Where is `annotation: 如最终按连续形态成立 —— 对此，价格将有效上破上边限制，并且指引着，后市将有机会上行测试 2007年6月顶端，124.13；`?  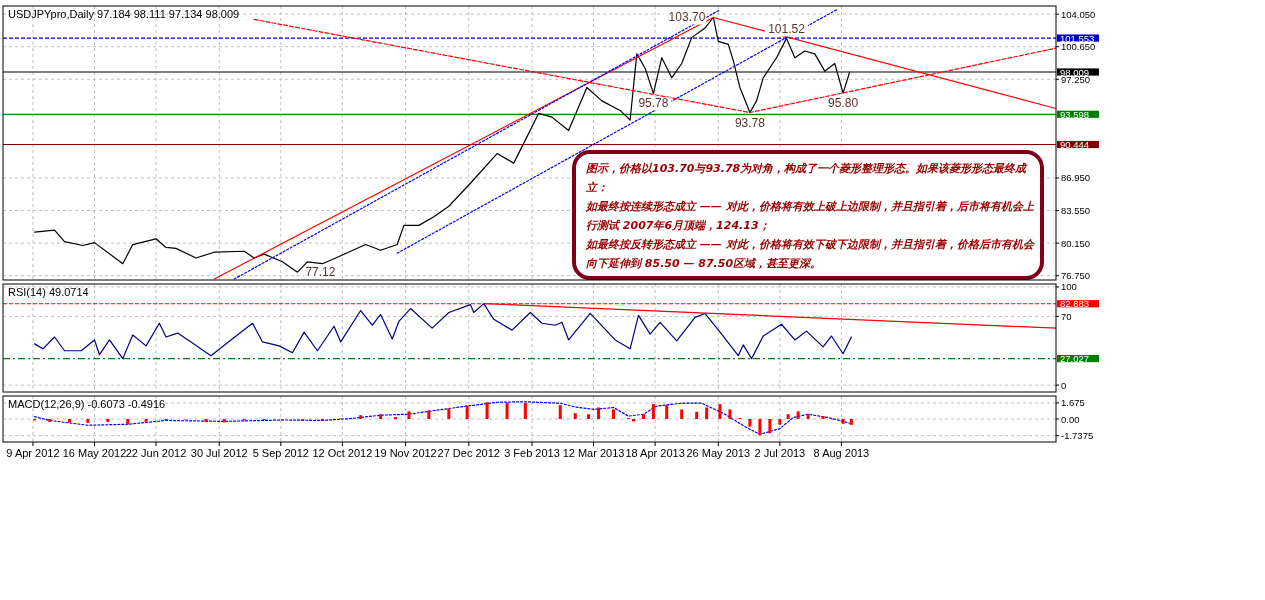
annotation: 如最终按连续形态成立 —— 对此，价格将有效上破上边限制，并且指引着，后市将有机会上行测试 2007年6月顶端，124.13； is located at coordinates (810, 216).